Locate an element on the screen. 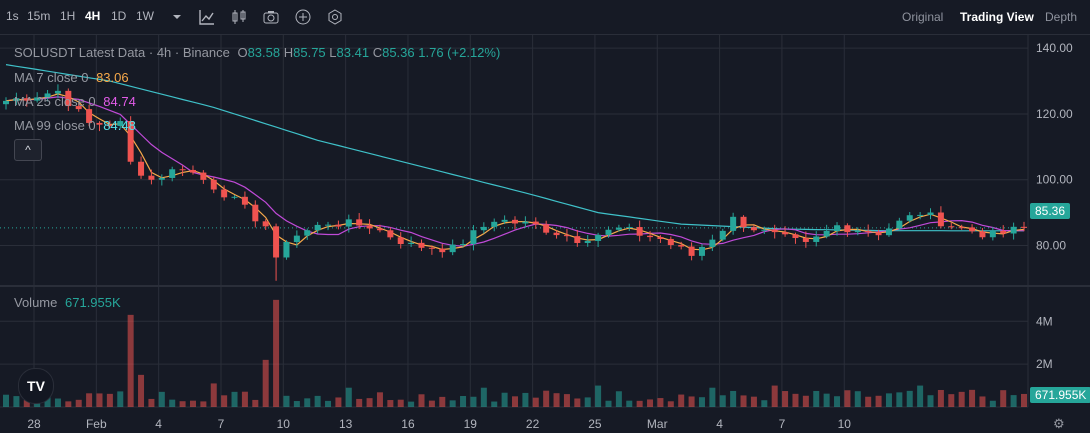  timeframe-1d: 1D is located at coordinates (119, 16).